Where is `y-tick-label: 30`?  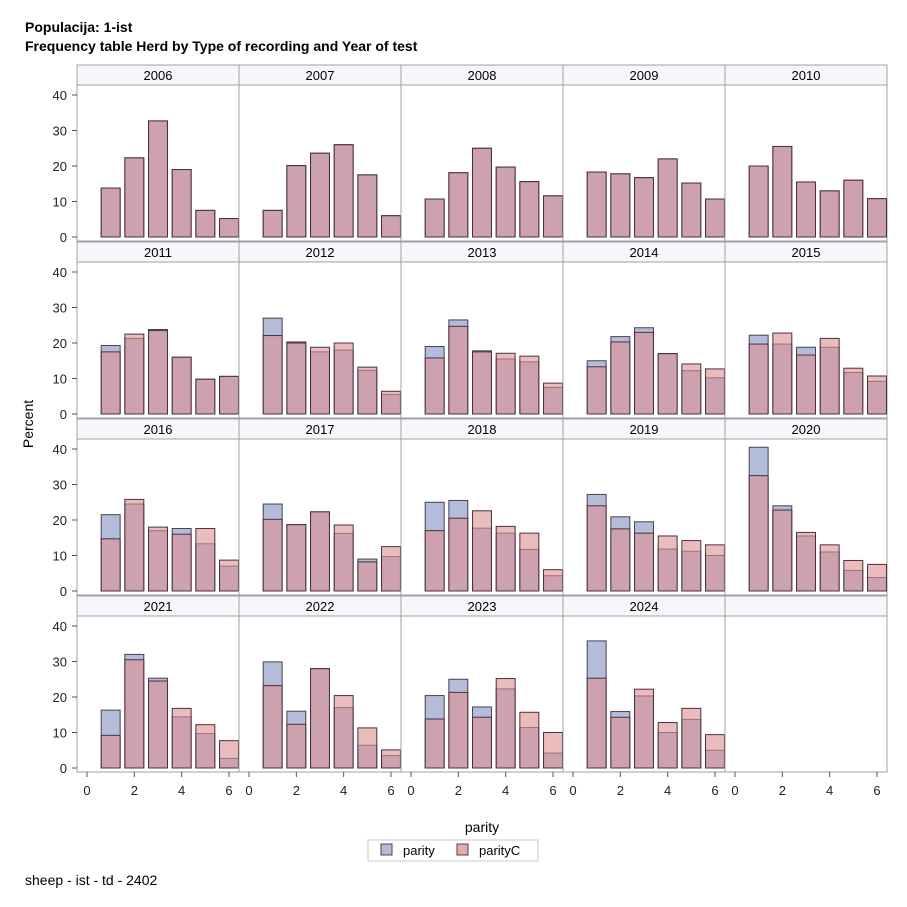
y-tick-label: 30 is located at coordinates (60, 662).